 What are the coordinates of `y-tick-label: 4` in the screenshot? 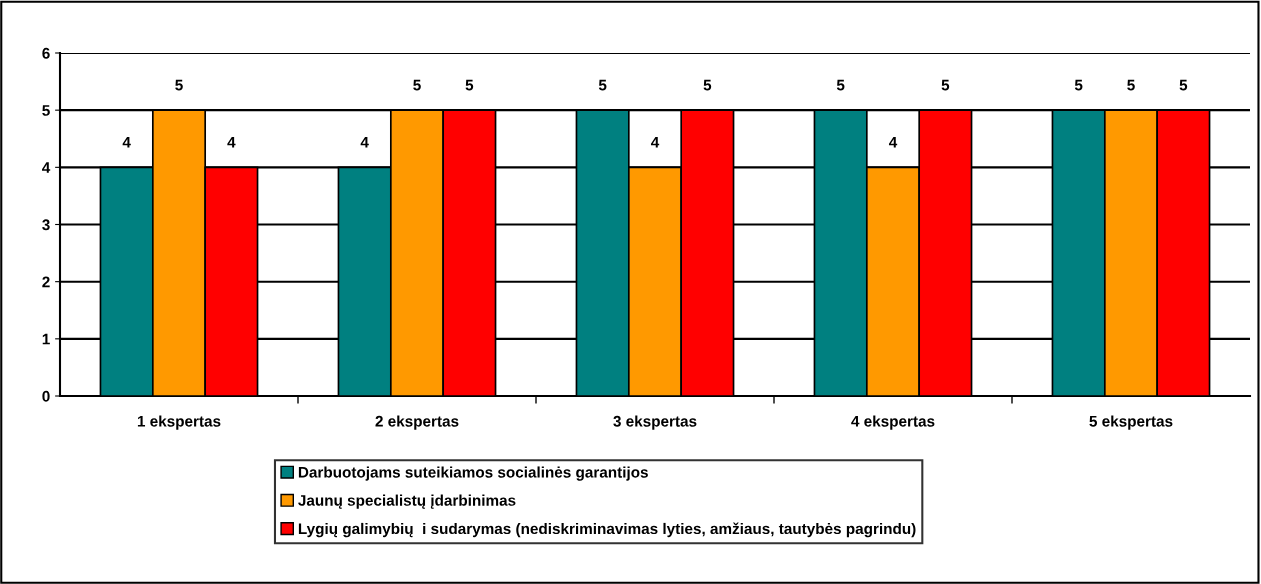 It's located at (46, 167).